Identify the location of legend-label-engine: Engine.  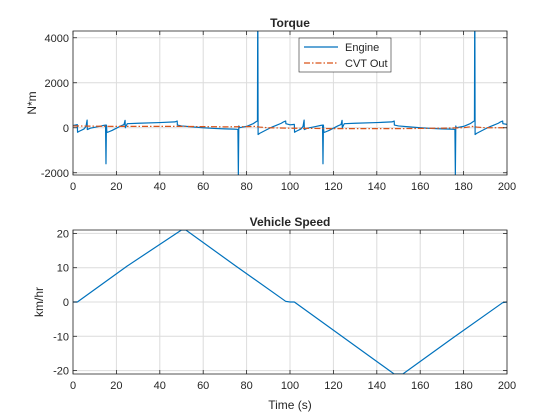
(362, 48).